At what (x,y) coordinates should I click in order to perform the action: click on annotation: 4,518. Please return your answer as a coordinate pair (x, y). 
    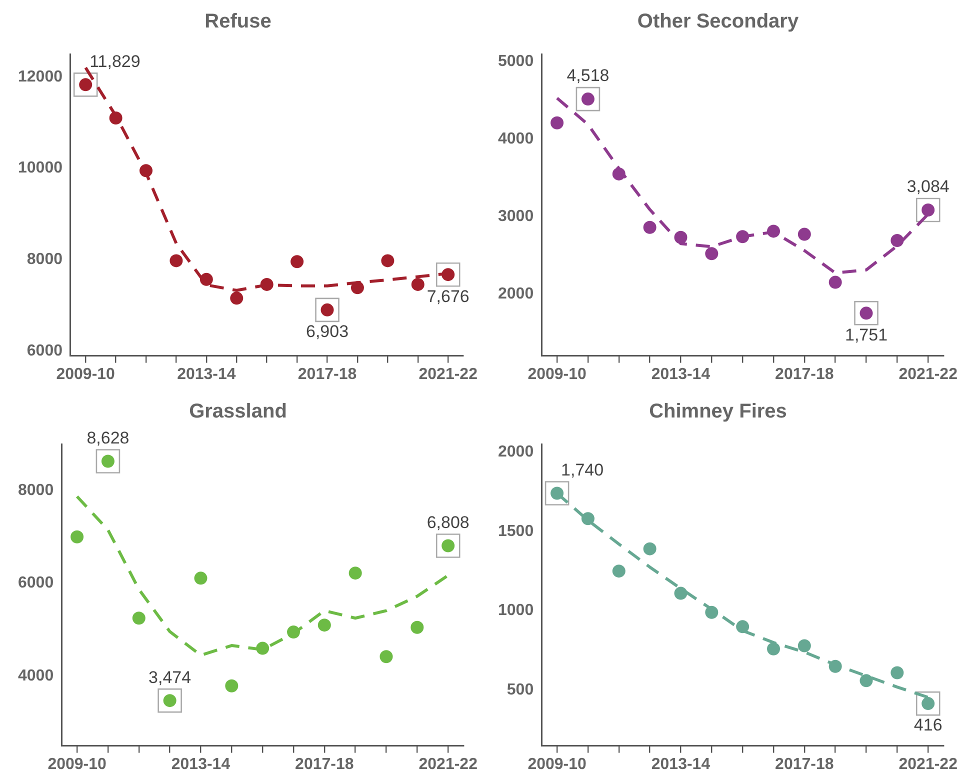
    Looking at the image, I should click on (588, 76).